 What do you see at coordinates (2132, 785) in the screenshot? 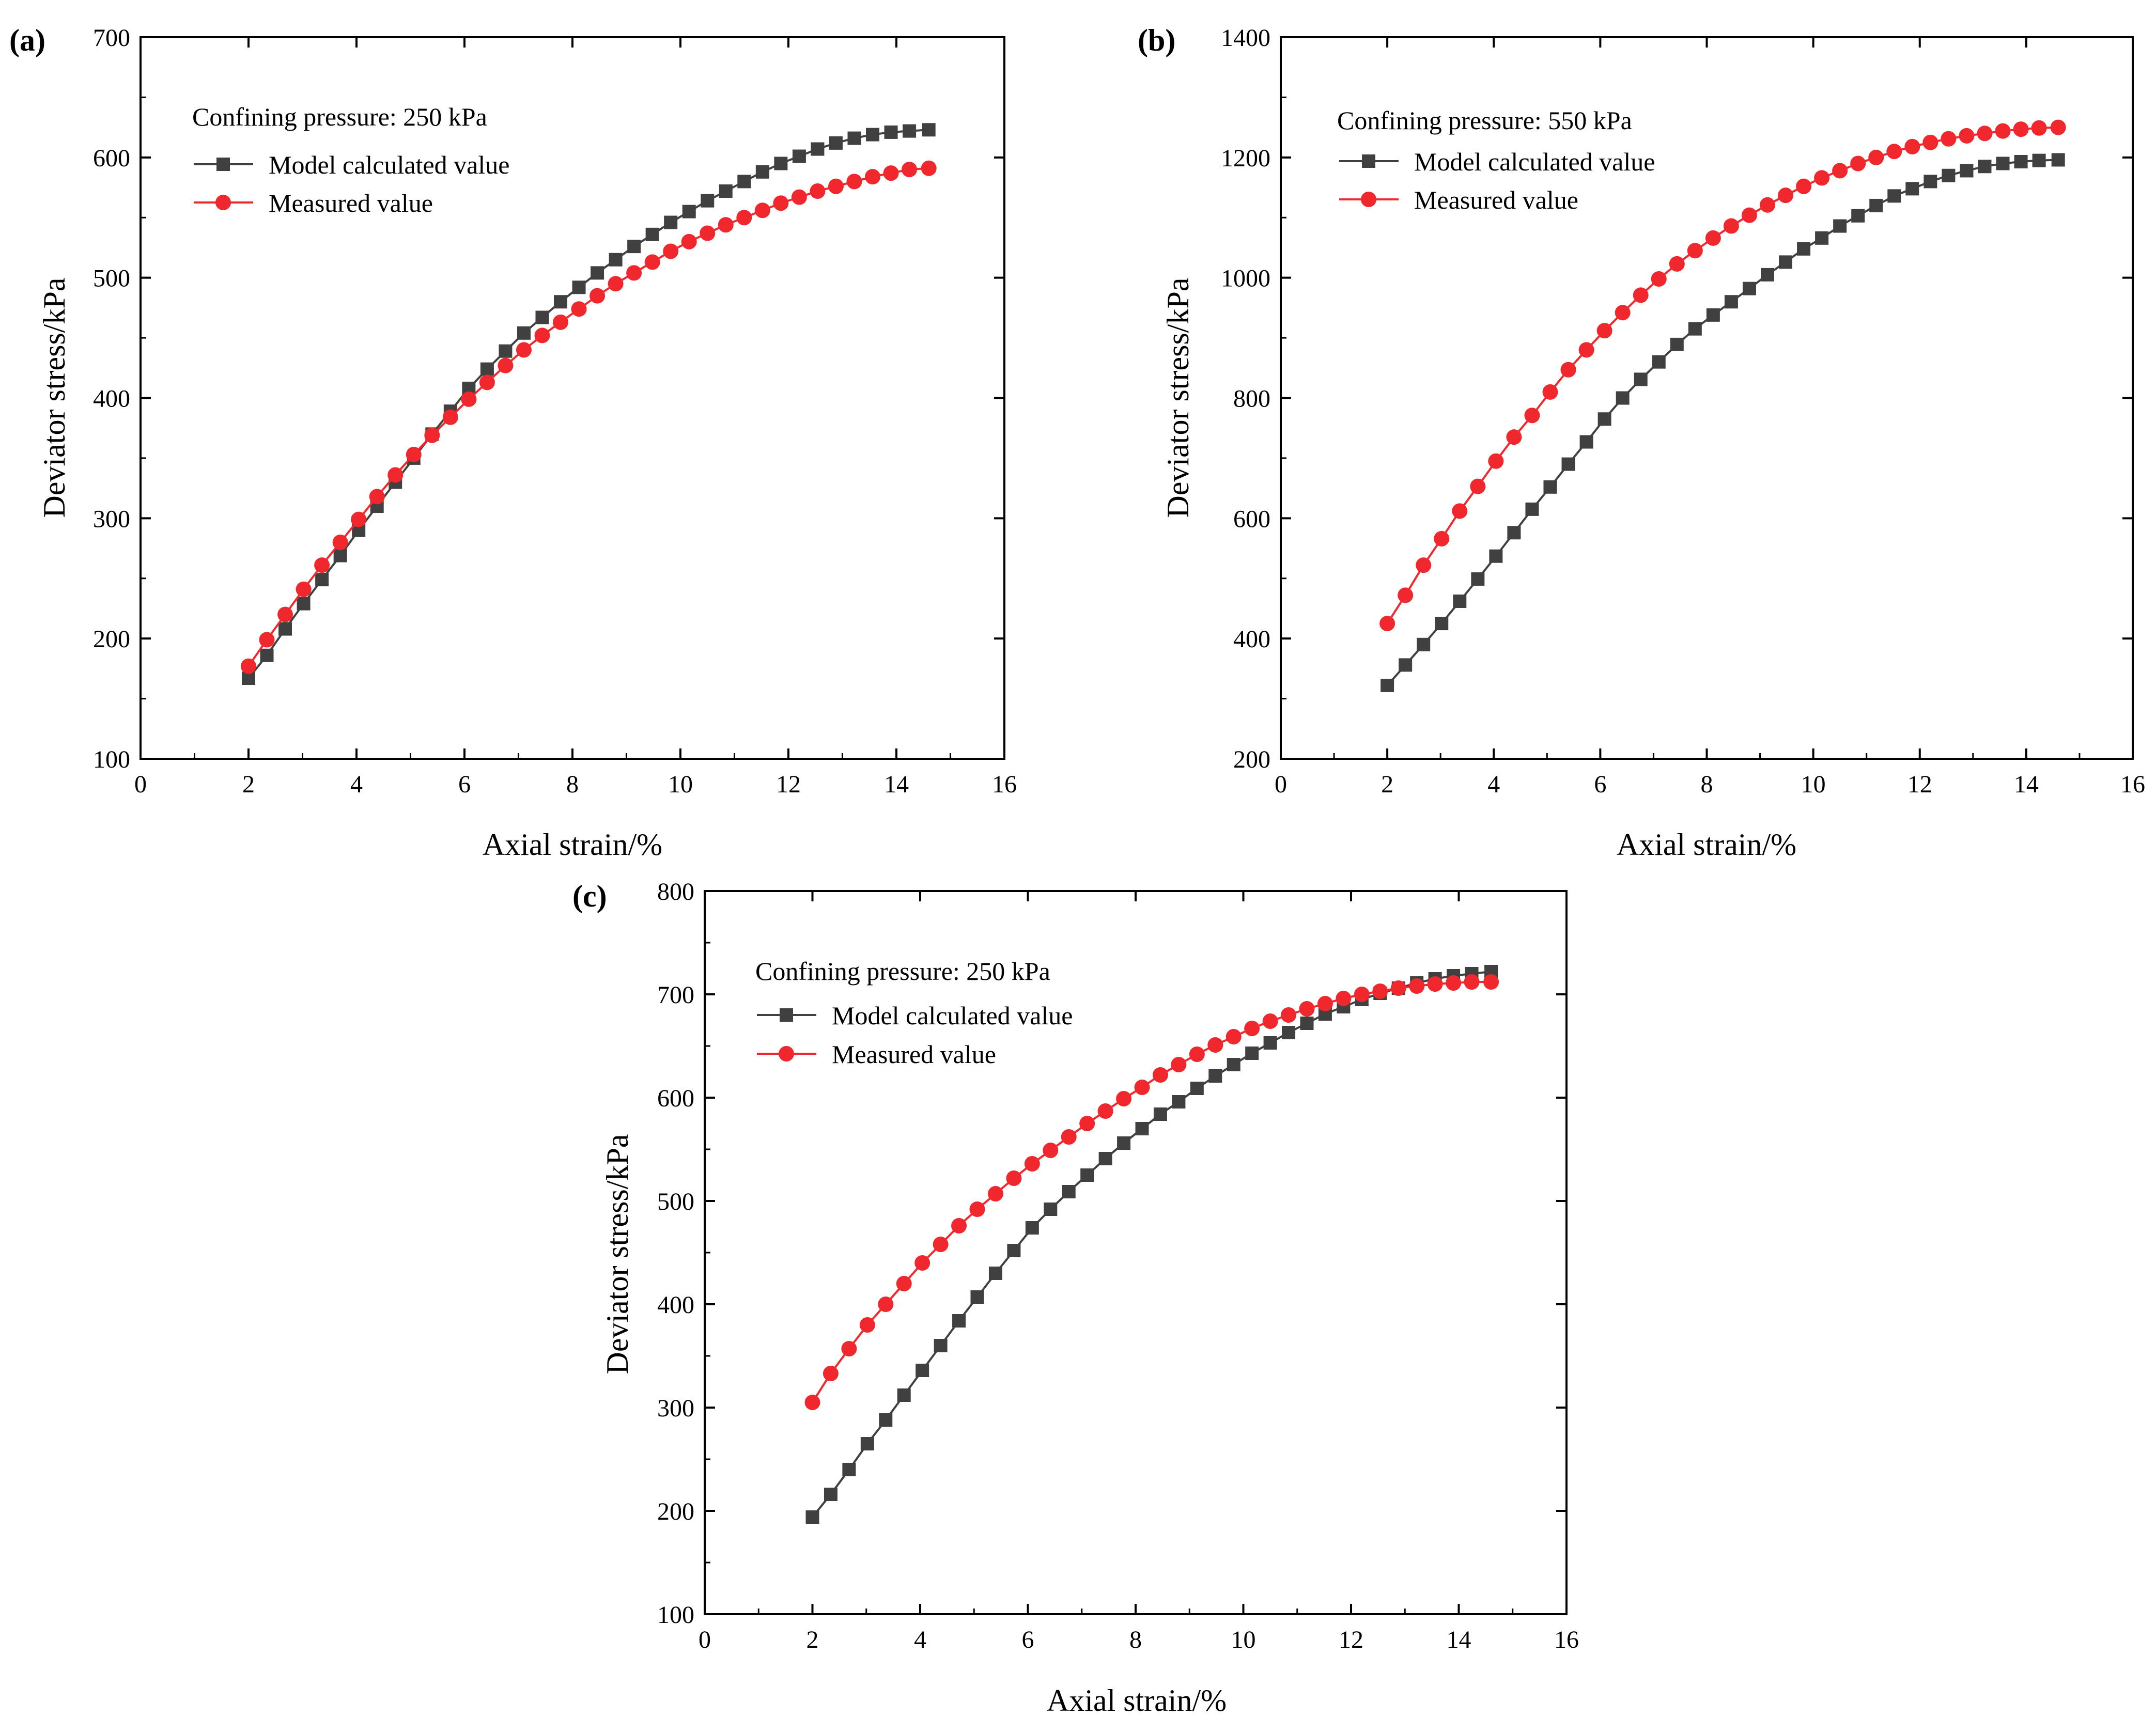
I see `panel-b-x-tick-label-16: 16` at bounding box center [2132, 785].